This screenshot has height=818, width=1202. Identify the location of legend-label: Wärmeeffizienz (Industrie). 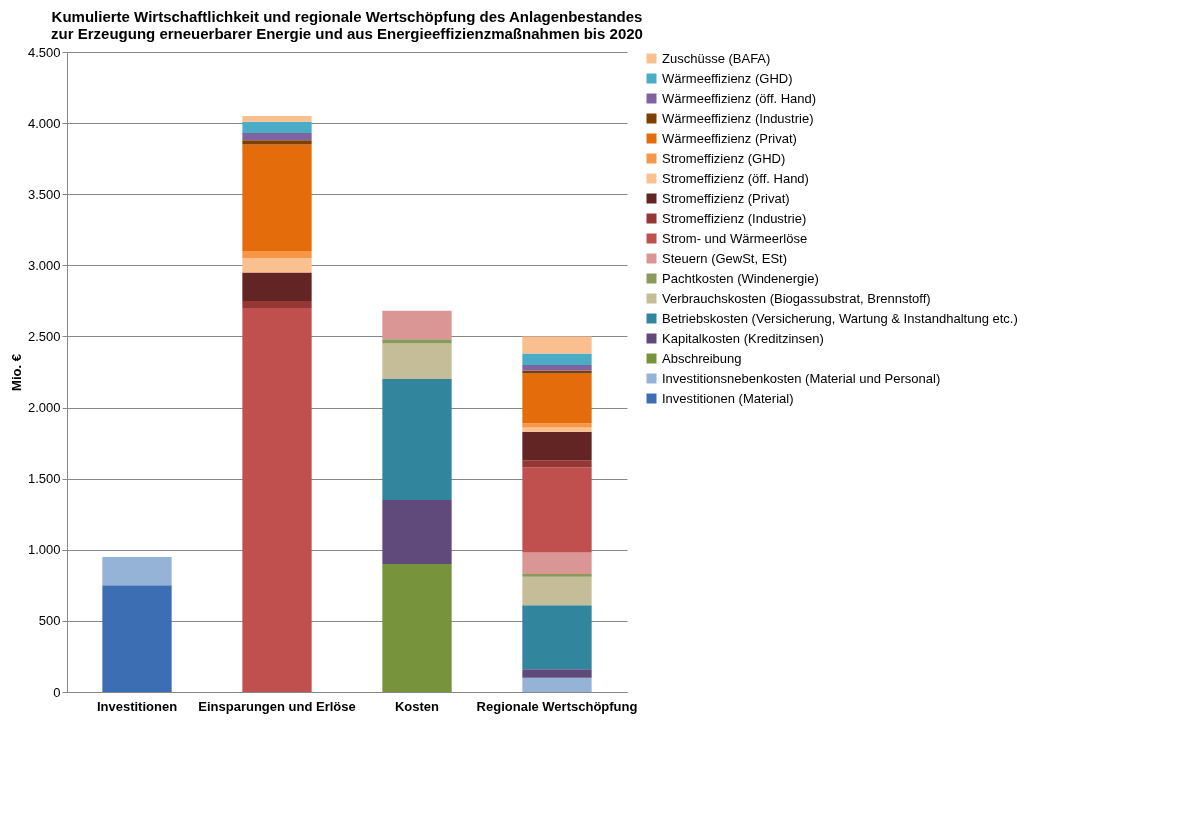
(738, 118).